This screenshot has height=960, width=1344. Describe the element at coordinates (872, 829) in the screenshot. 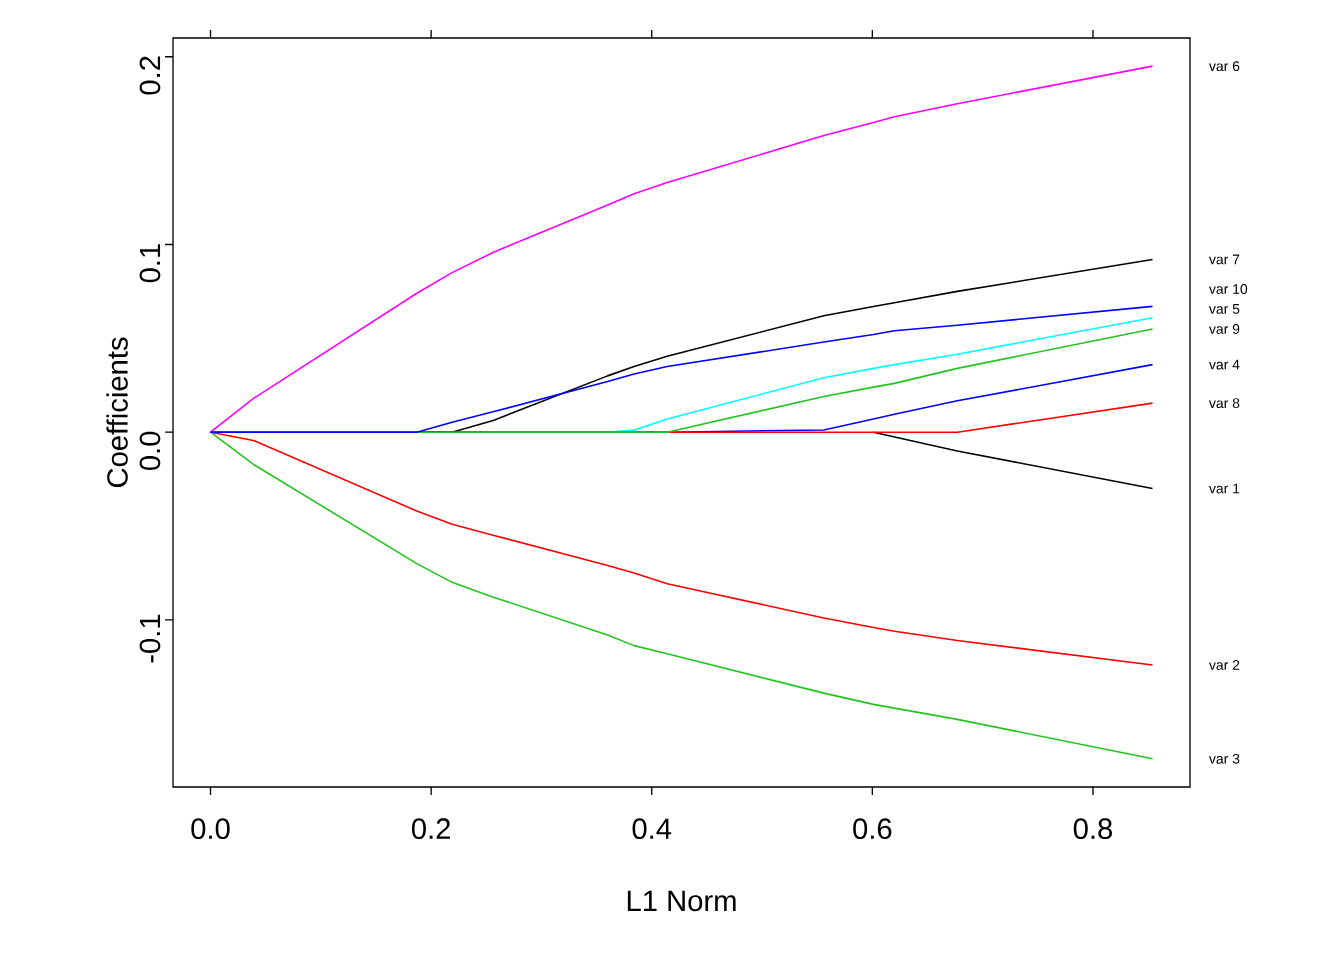

I see `x-tick-label: 0.6` at that location.